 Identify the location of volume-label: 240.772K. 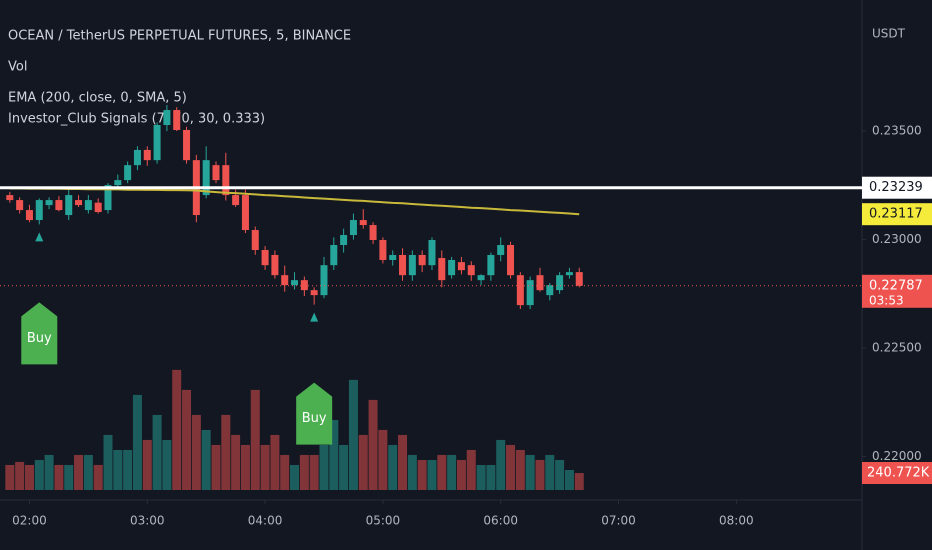
(898, 473).